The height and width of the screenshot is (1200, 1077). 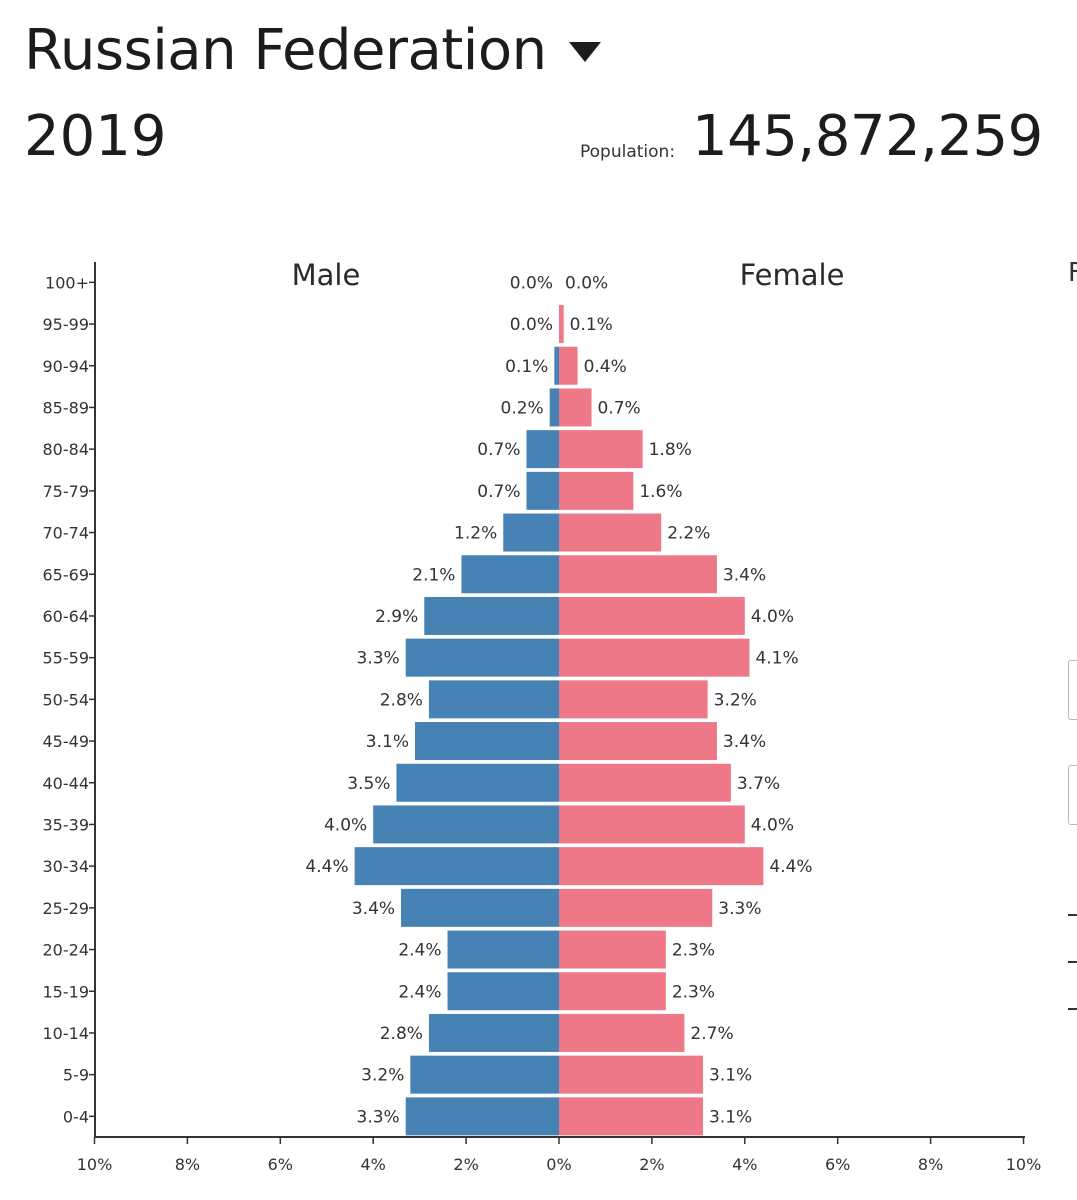 What do you see at coordinates (531, 325) in the screenshot?
I see `male-value-label: 0.0%` at bounding box center [531, 325].